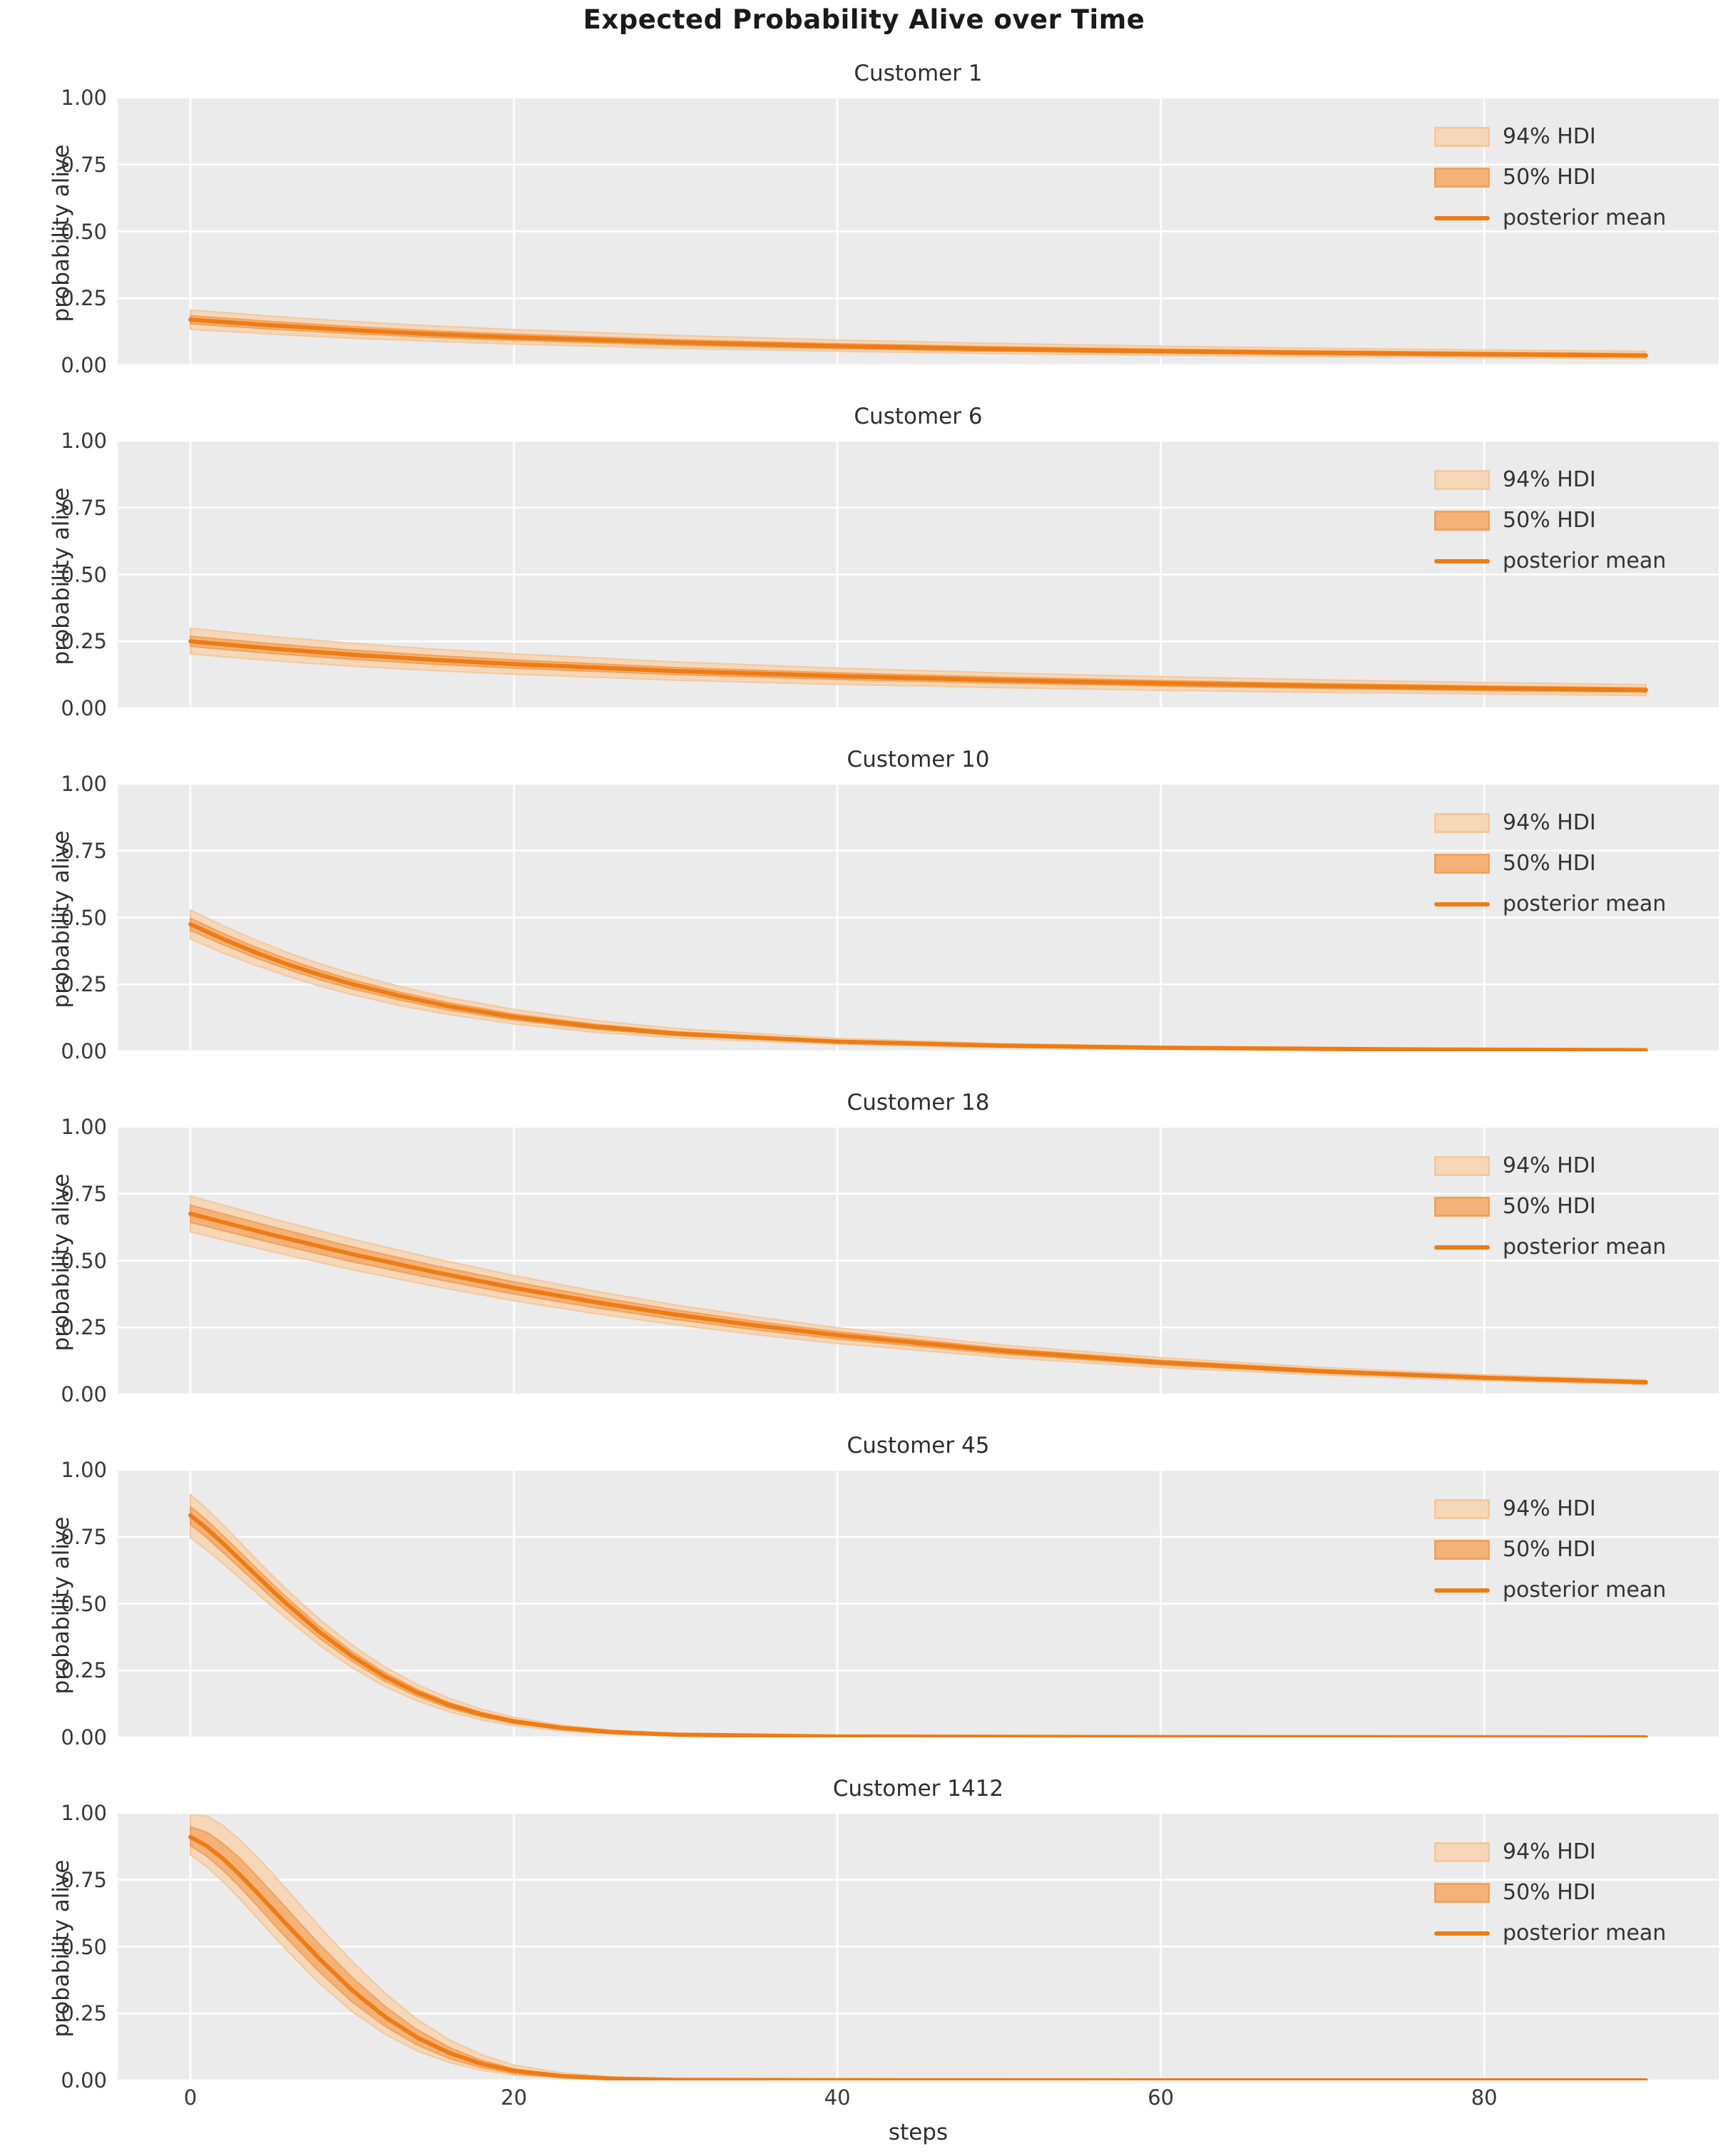 This screenshot has height=2156, width=1728. Describe the element at coordinates (1484, 2097) in the screenshot. I see `x-tick-label: 80` at that location.